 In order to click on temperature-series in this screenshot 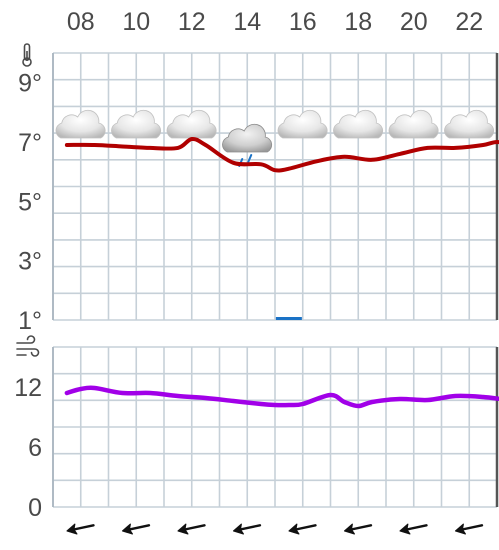, I will do `click(281, 154)`.